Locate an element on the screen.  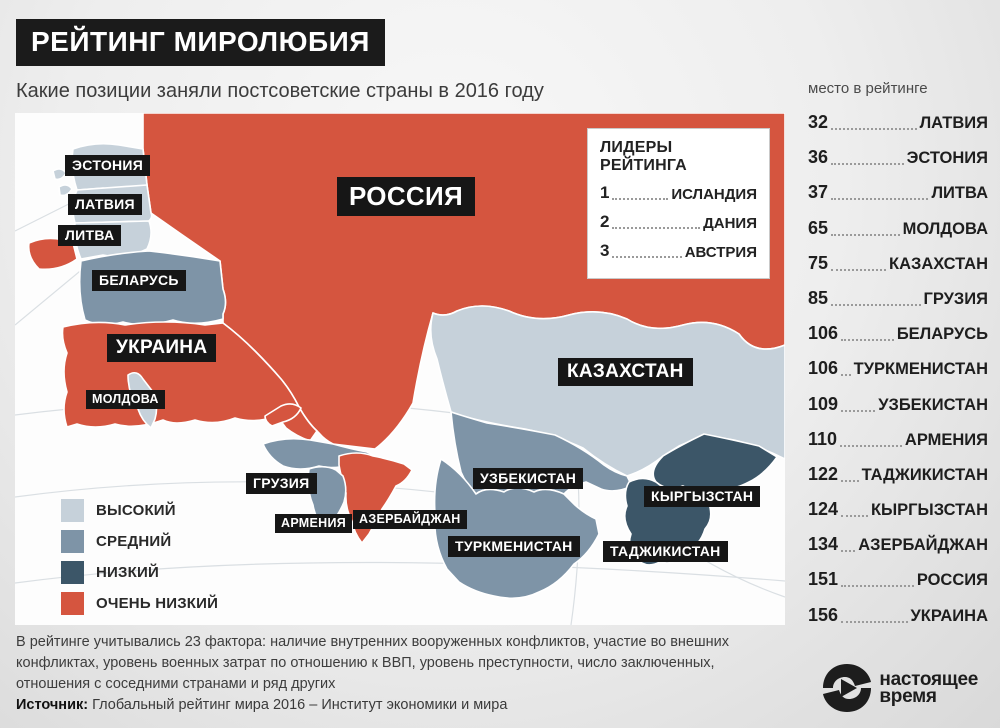
map-label-ukraine: УКРАИНА is located at coordinates (162, 348).